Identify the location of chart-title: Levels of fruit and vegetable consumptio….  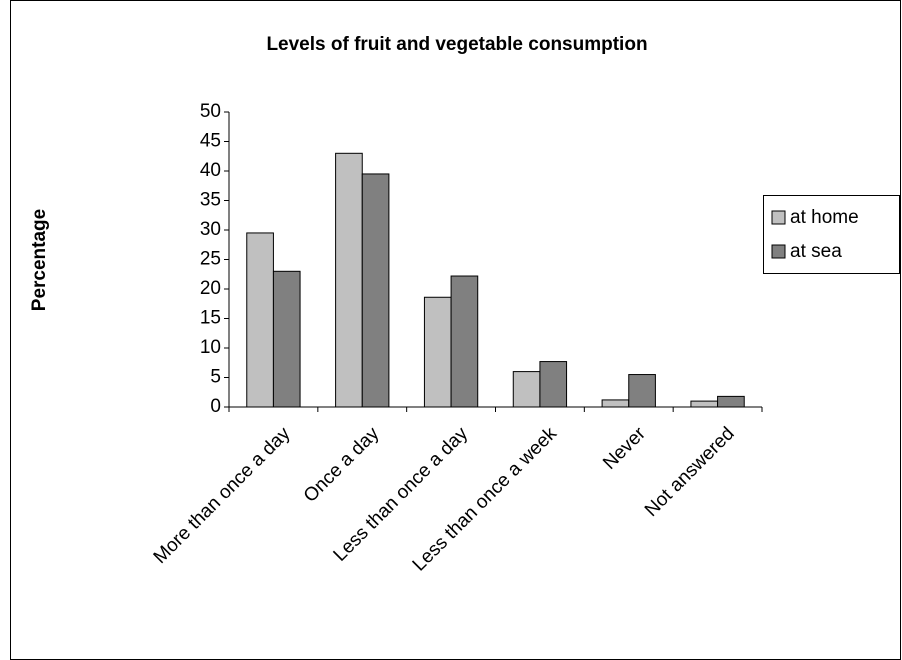
(456, 44).